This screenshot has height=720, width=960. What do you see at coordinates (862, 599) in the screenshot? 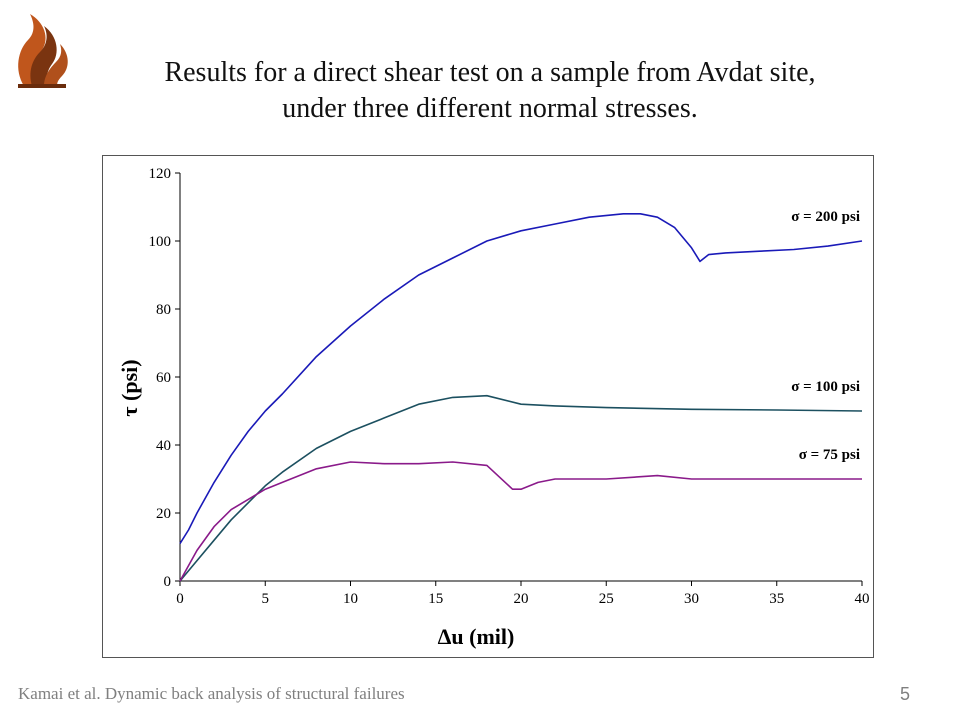
I see `x-tick-label: 40` at bounding box center [862, 599].